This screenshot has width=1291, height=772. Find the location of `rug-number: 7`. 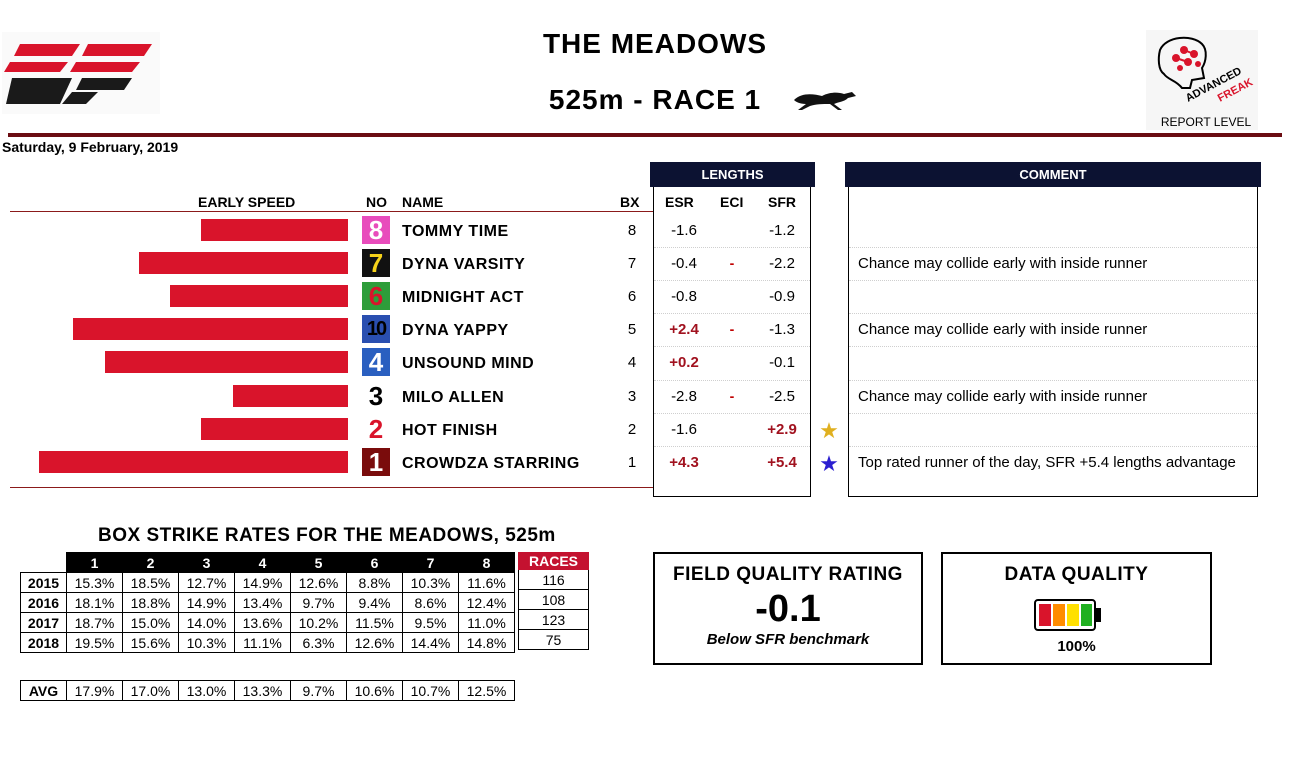

rug-number: 7 is located at coordinates (376, 263).